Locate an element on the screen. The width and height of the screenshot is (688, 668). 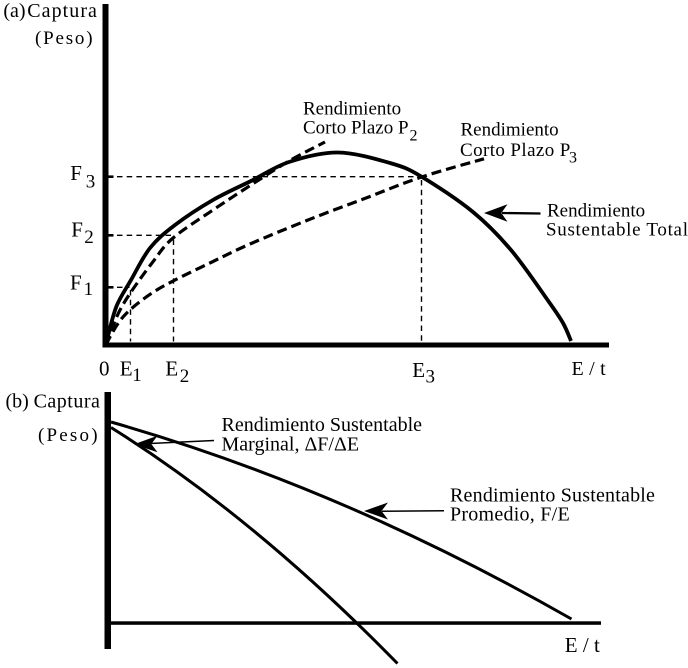
svg-text: Marginal, ΔF/ΔE is located at coordinates (291, 444).